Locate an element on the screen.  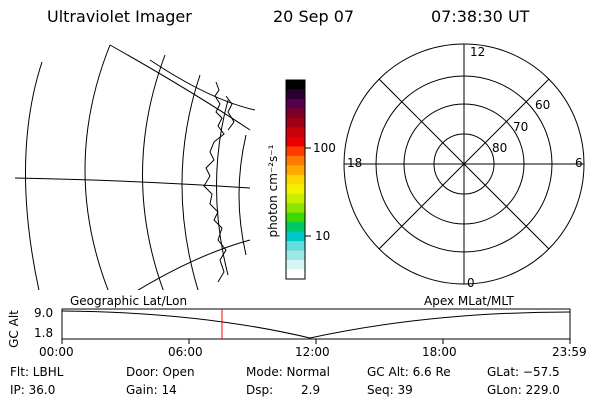
colorbar-tick-label-100: 100 is located at coordinates (324, 148).